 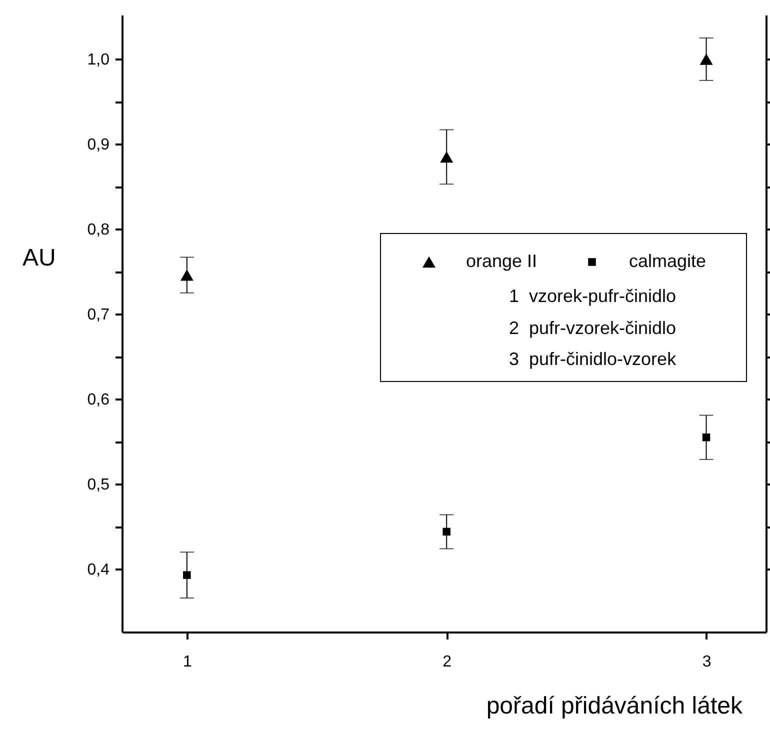 I want to click on y-tick-label: 0,7, so click(x=98, y=315).